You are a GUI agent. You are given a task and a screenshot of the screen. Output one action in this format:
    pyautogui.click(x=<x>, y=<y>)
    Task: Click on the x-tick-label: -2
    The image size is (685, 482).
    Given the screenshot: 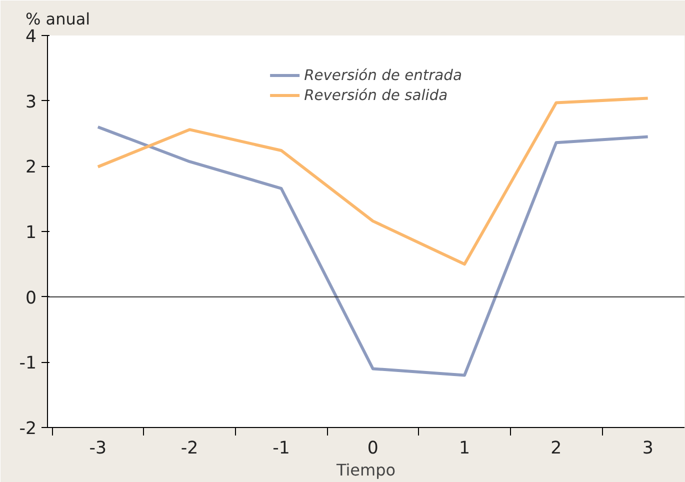 What is the action you would take?
    pyautogui.click(x=189, y=448)
    